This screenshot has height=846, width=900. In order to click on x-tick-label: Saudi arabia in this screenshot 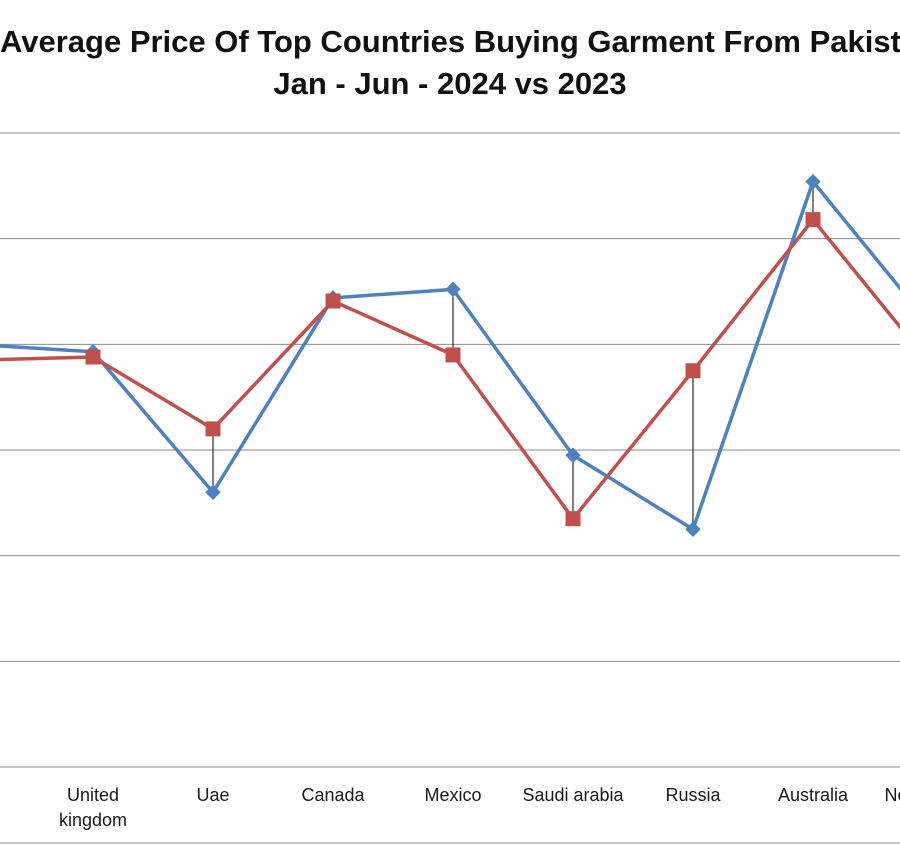, I will do `click(573, 795)`.